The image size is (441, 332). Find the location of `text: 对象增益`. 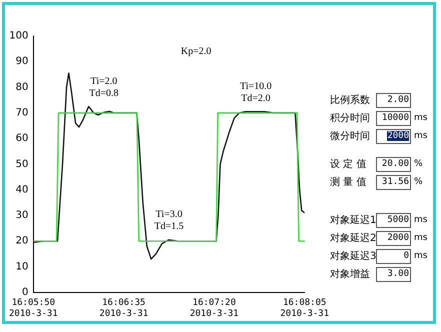

text: 对象增益 is located at coordinates (350, 274).